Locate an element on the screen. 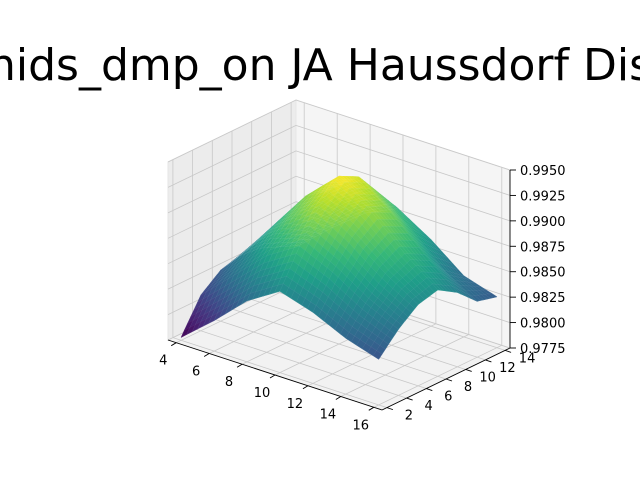 This screenshot has height=480, width=640. z-tick-label: 0.9900 is located at coordinates (543, 222).